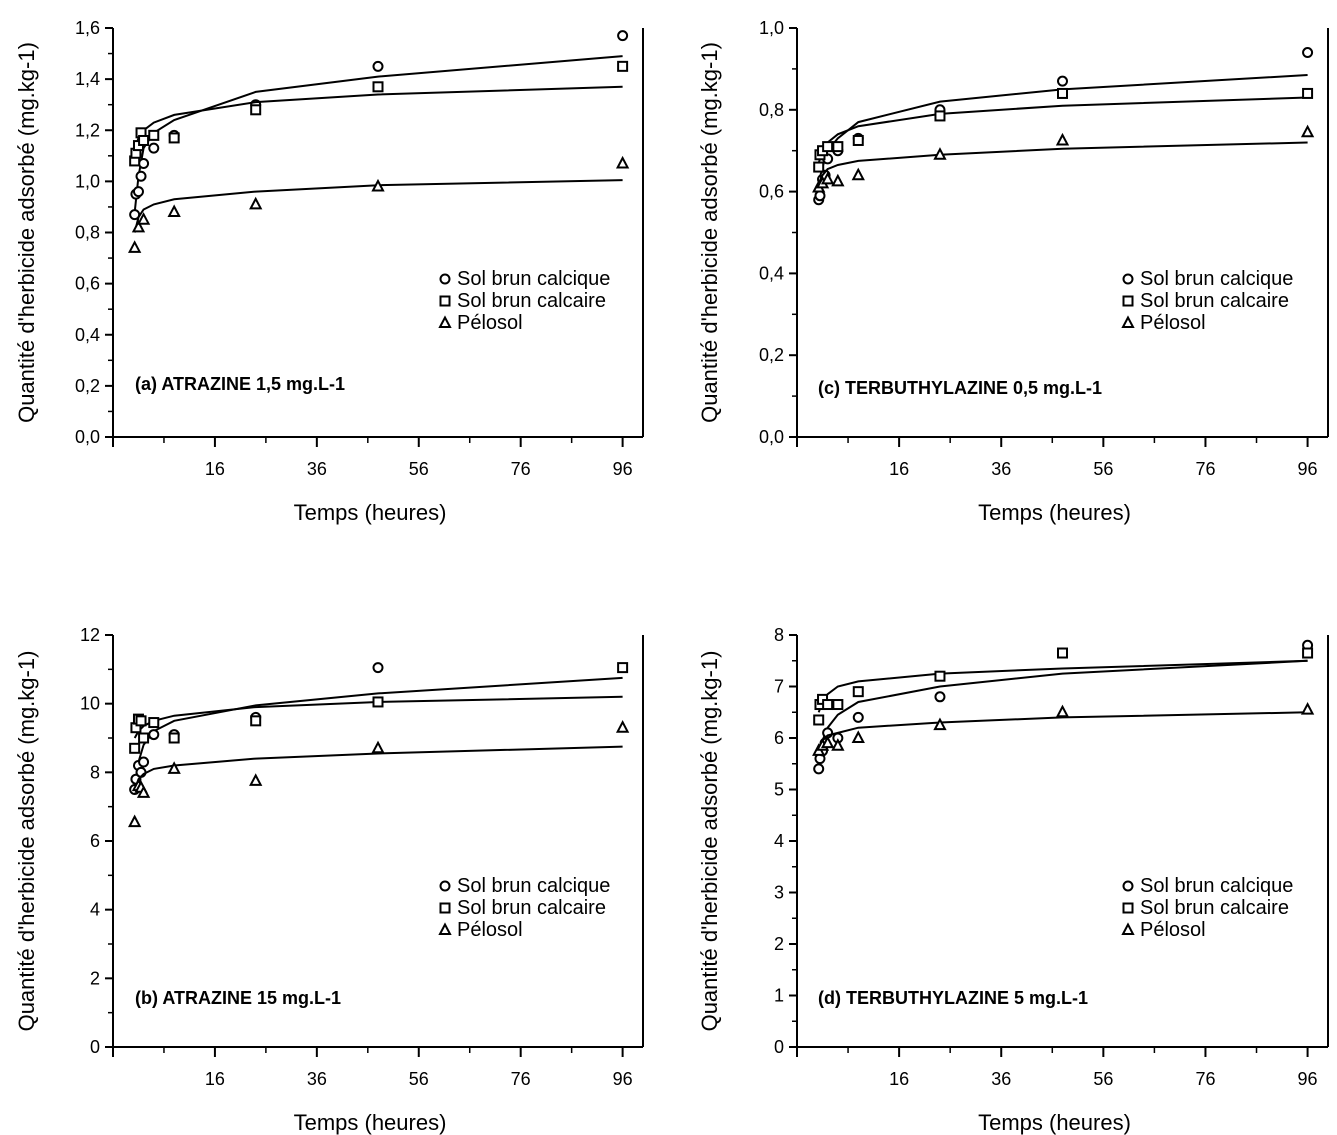 The height and width of the screenshot is (1135, 1337). What do you see at coordinates (87, 79) in the screenshot?
I see `y-tick-label: 1,4` at bounding box center [87, 79].